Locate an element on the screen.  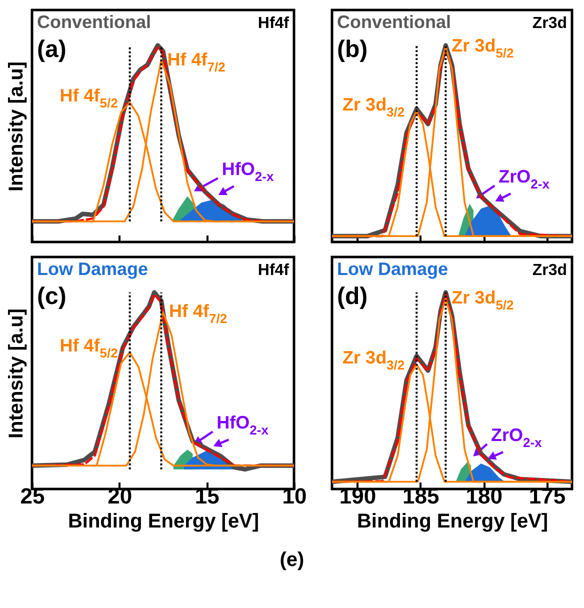
annotation: (c) is located at coordinates (51, 296).